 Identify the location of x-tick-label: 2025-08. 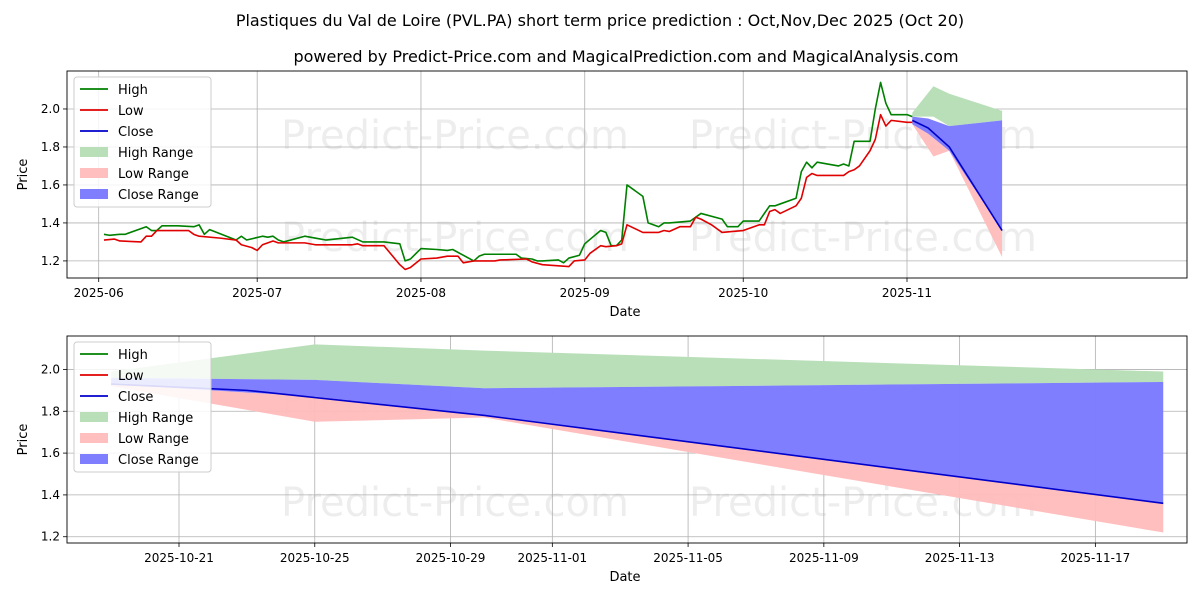
(421, 293).